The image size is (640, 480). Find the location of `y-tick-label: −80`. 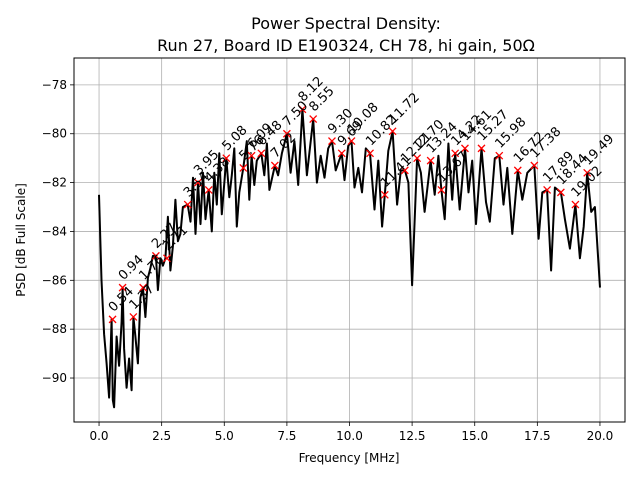

y-tick-label: −80 is located at coordinates (54, 134).